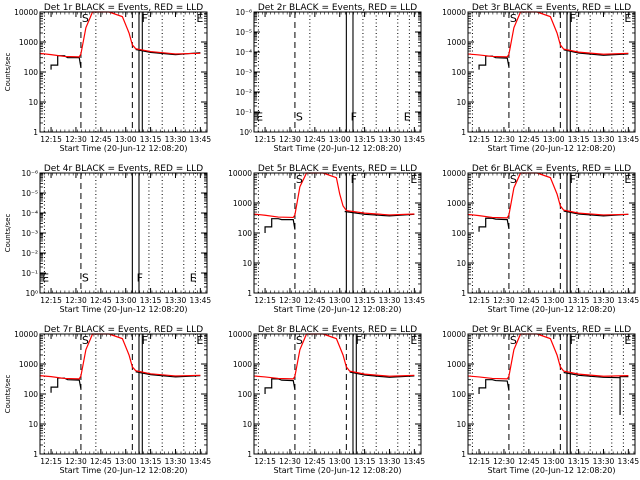 The height and width of the screenshot is (480, 640). Describe the element at coordinates (243, 112) in the screenshot. I see `y-tick-label: 10⁻¹` at that location.